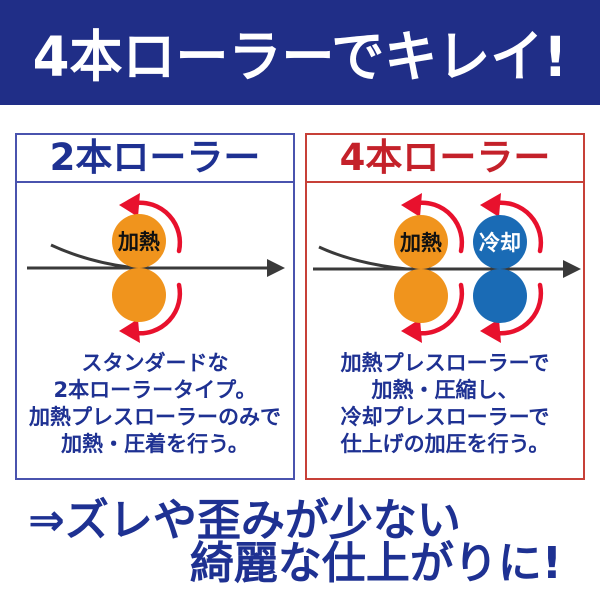  Describe the element at coordinates (155, 444) in the screenshot. I see `description-line: 加熱・圧着を行う。` at that location.